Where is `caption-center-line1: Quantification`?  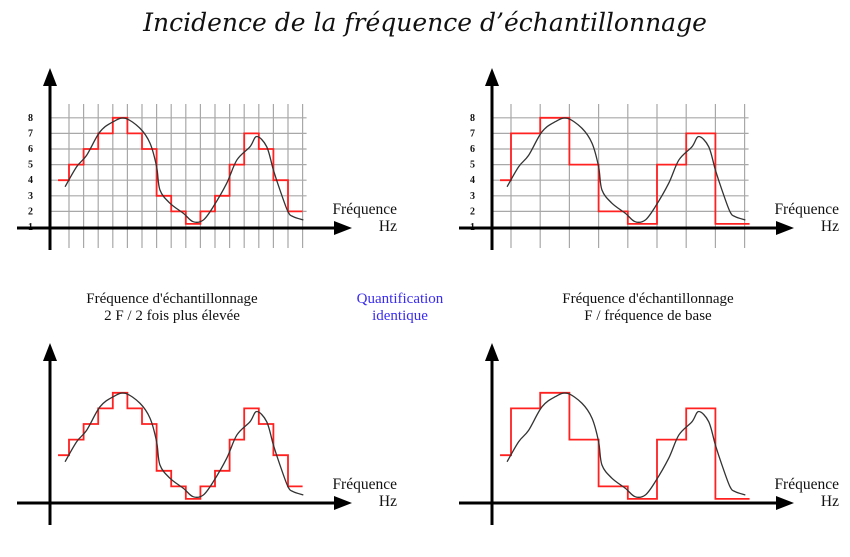 caption-center-line1: Quantification is located at coordinates (400, 299).